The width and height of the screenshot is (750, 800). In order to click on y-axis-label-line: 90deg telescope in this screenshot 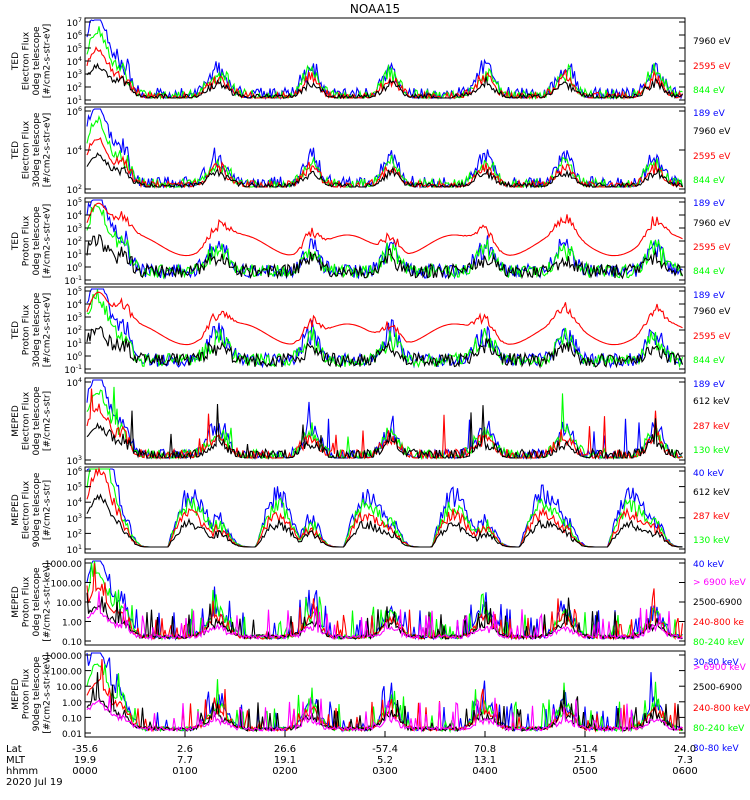, I will do `click(37, 509)`.